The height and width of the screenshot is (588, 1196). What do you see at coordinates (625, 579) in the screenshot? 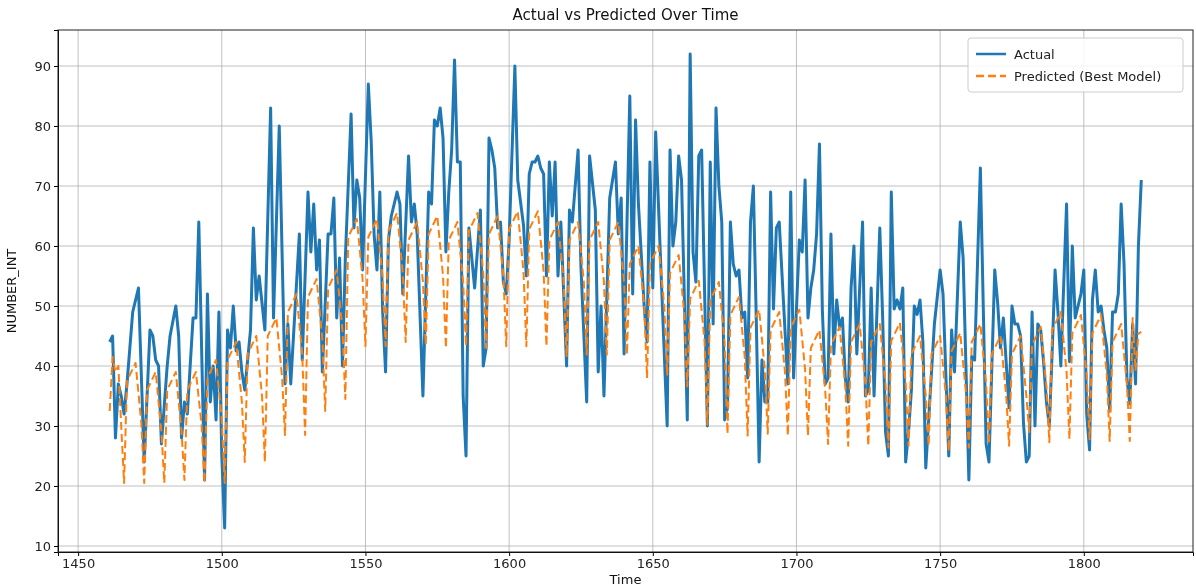
I see `x-axis-title: Time` at bounding box center [625, 579].